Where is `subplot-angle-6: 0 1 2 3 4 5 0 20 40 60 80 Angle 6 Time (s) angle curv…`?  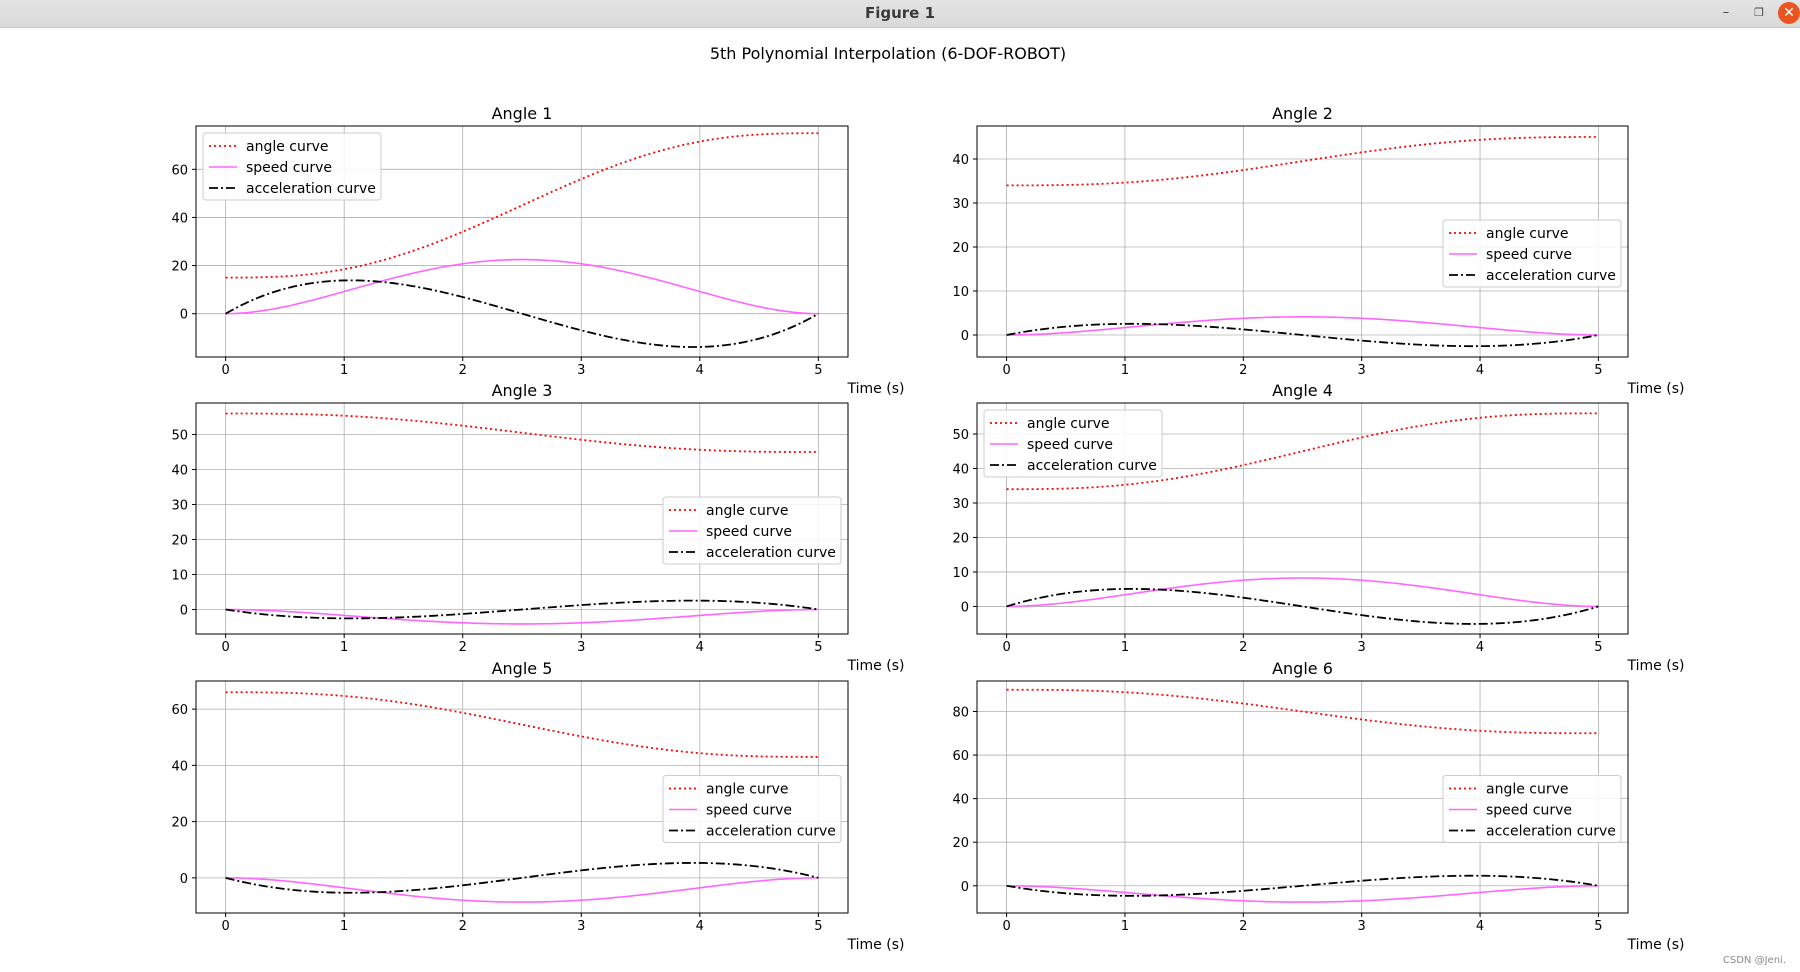 subplot-angle-6: 0 1 2 3 4 5 0 20 40 60 80 Angle 6 Time (s) angle curv… is located at coordinates (1318, 806).